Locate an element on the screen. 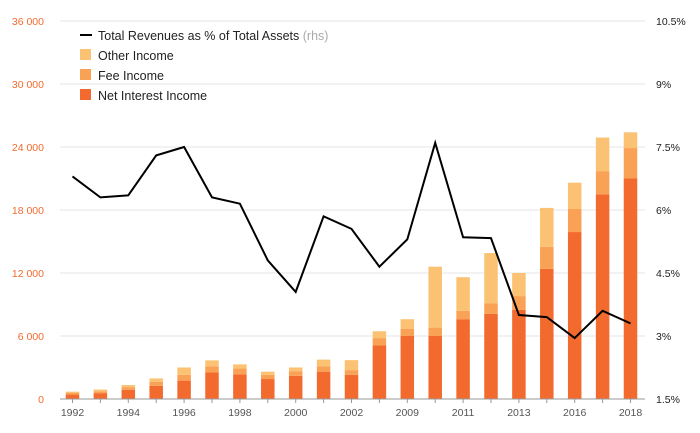  x-tick-label: 2000 is located at coordinates (296, 413).